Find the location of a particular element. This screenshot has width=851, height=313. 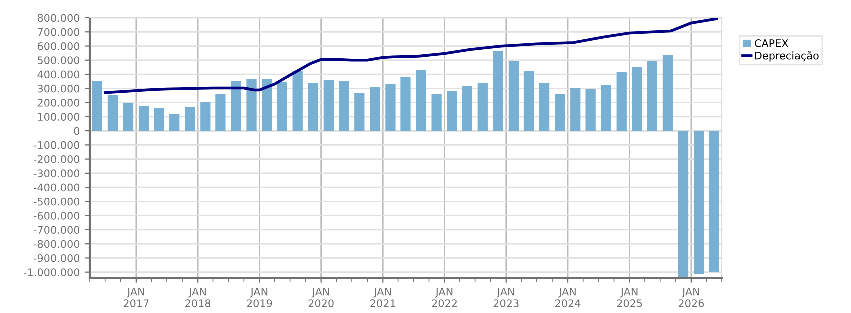

y-tick-label: 100.000 is located at coordinates (59, 117).